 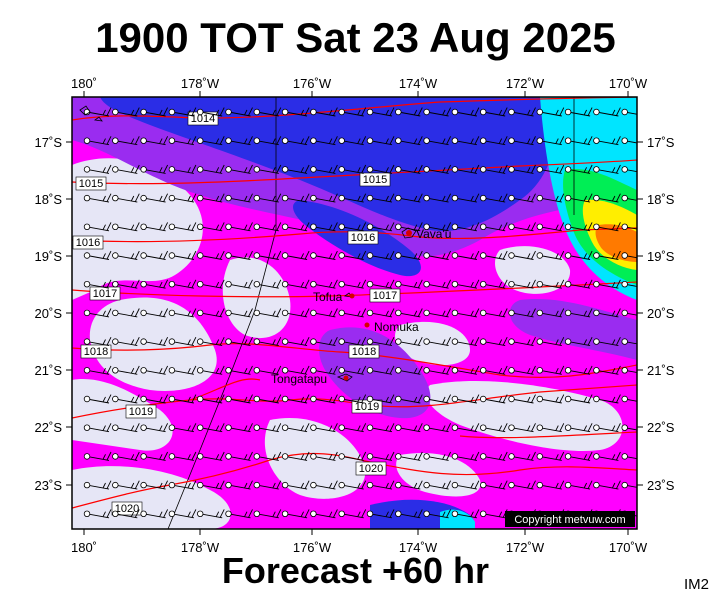 I want to click on lat-label: 19˚S, so click(x=49, y=256).